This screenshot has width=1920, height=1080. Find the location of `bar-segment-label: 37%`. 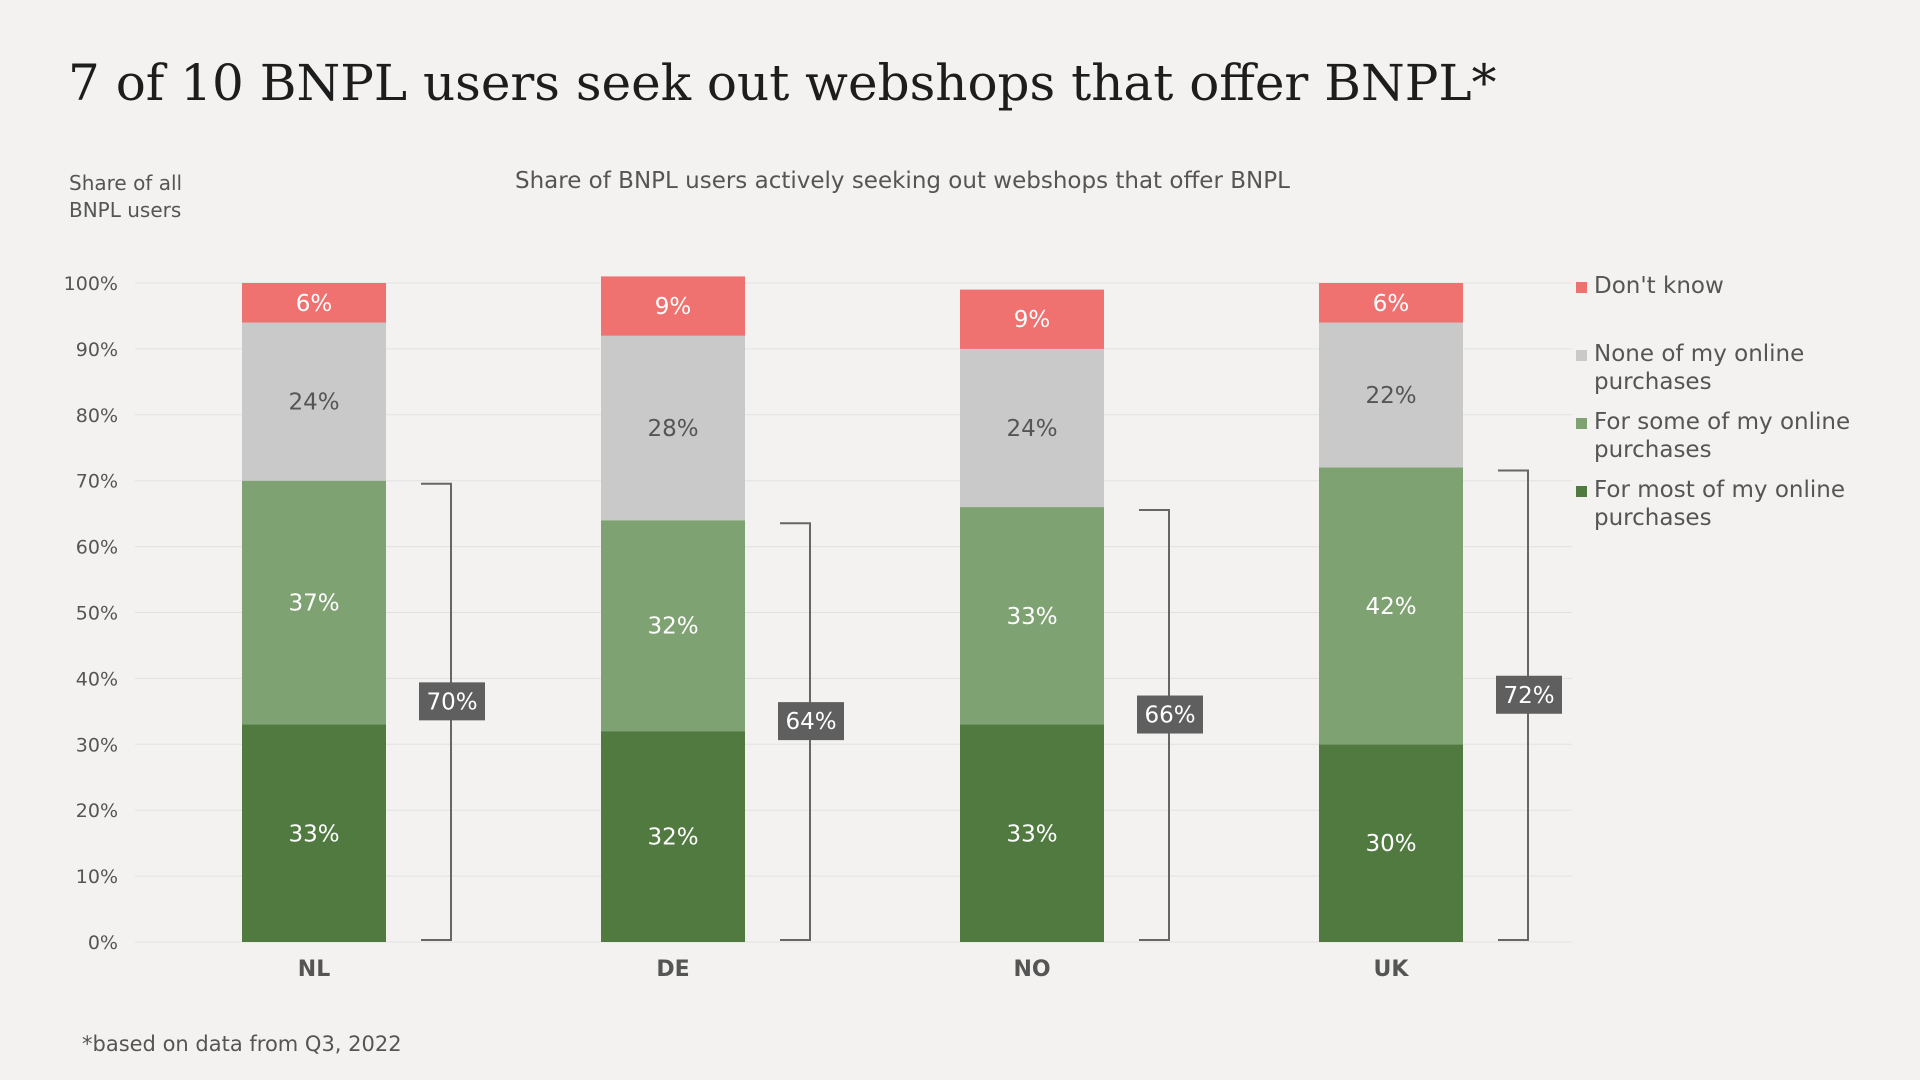

bar-segment-label: 37% is located at coordinates (313, 604).